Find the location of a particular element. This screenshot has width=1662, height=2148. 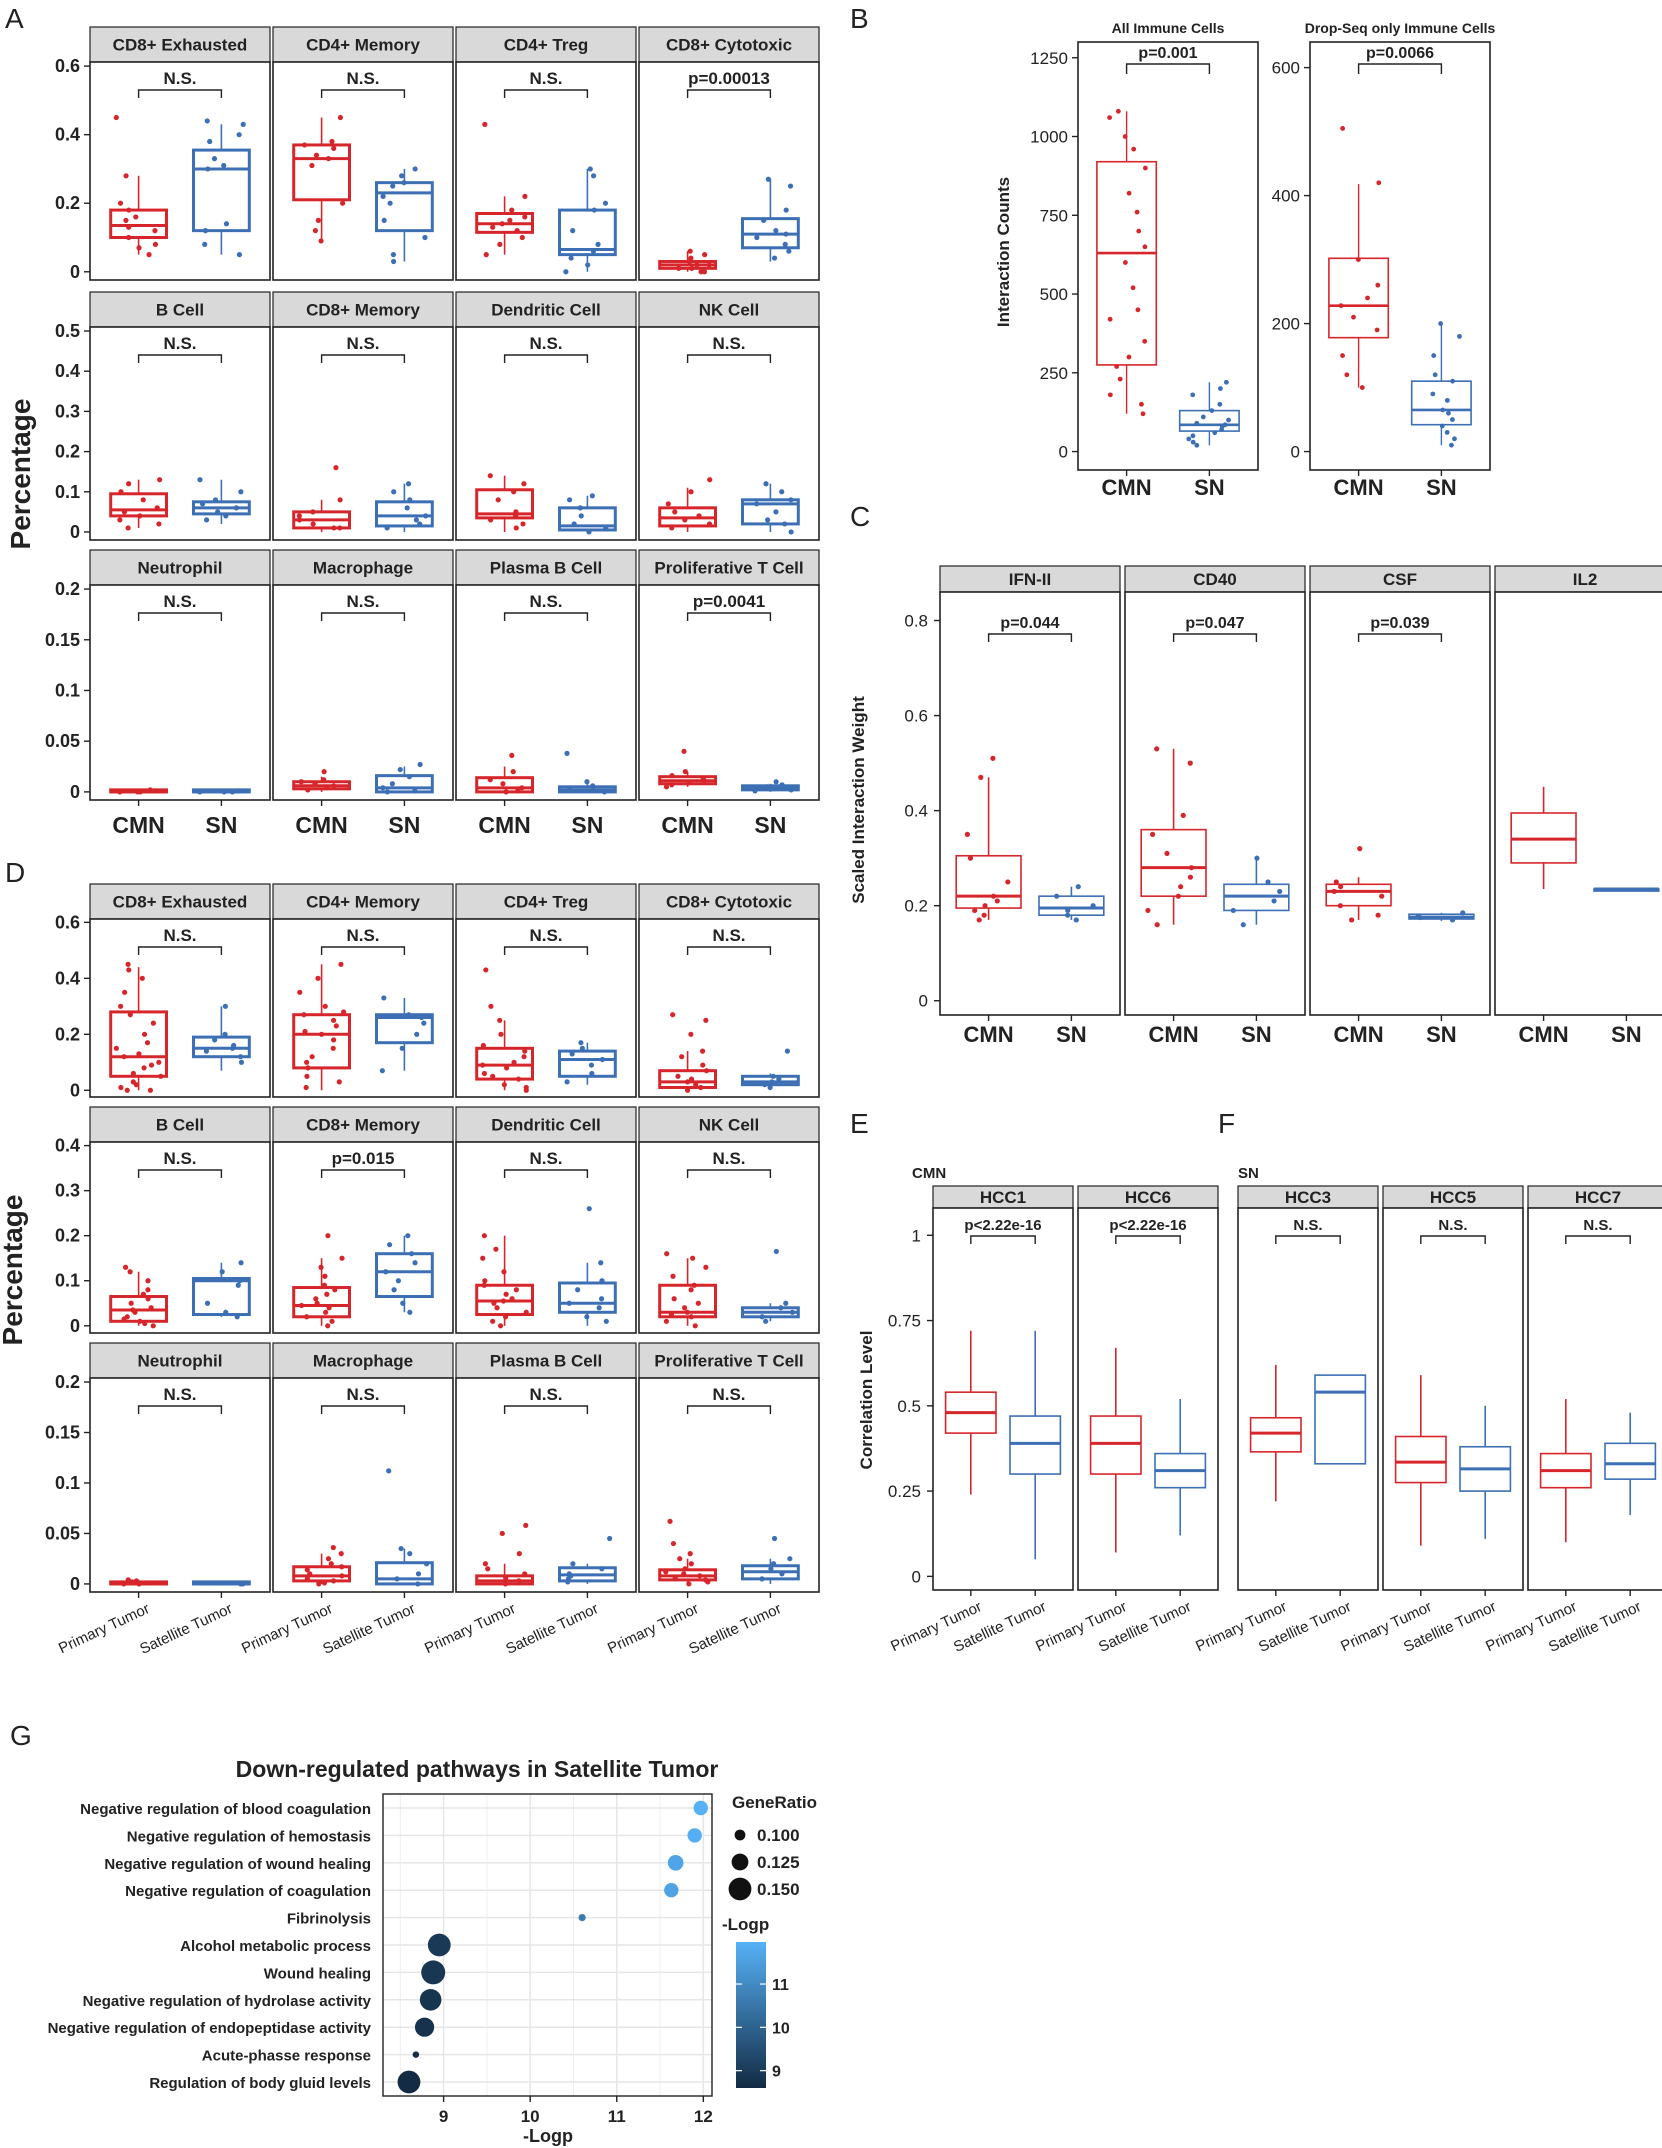

facet-title: CD8+ Exhausted is located at coordinates (180, 45).